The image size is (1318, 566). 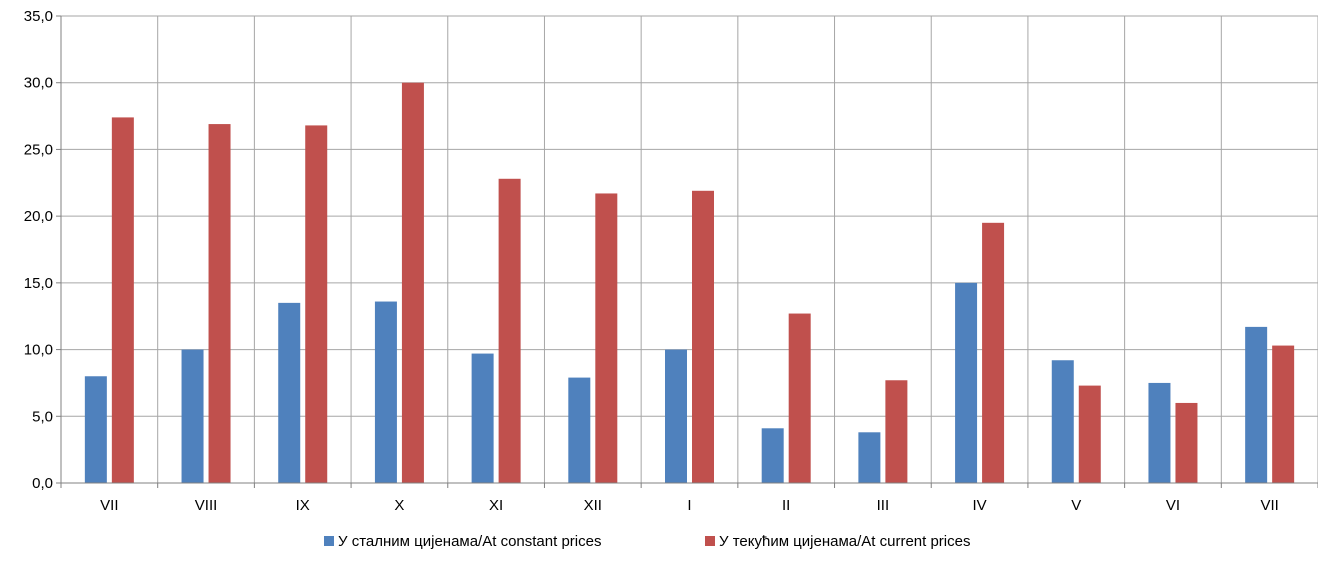 I want to click on y-tick-label: 20,0, so click(x=38, y=216).